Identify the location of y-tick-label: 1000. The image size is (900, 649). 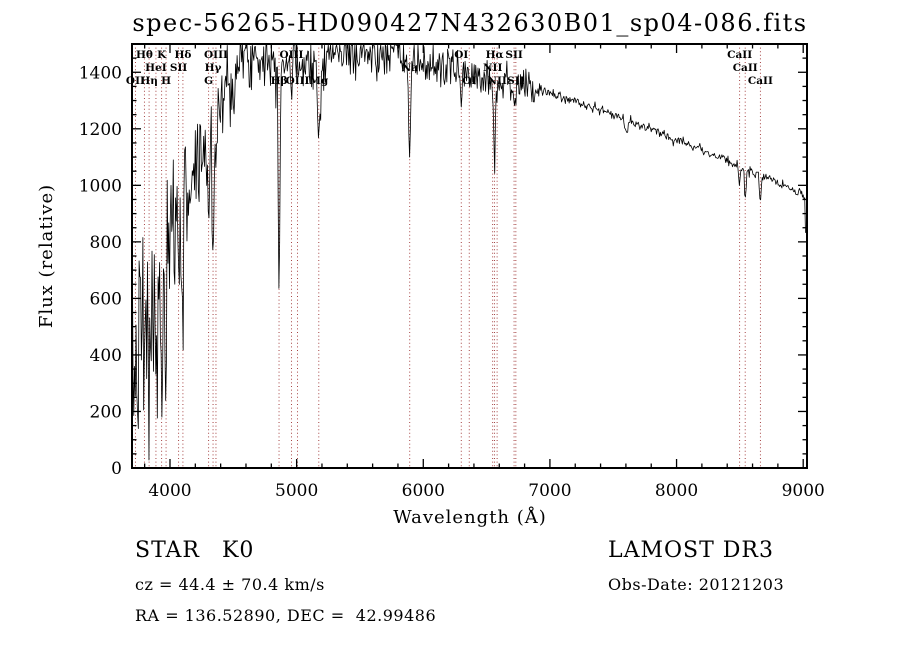
(100, 186).